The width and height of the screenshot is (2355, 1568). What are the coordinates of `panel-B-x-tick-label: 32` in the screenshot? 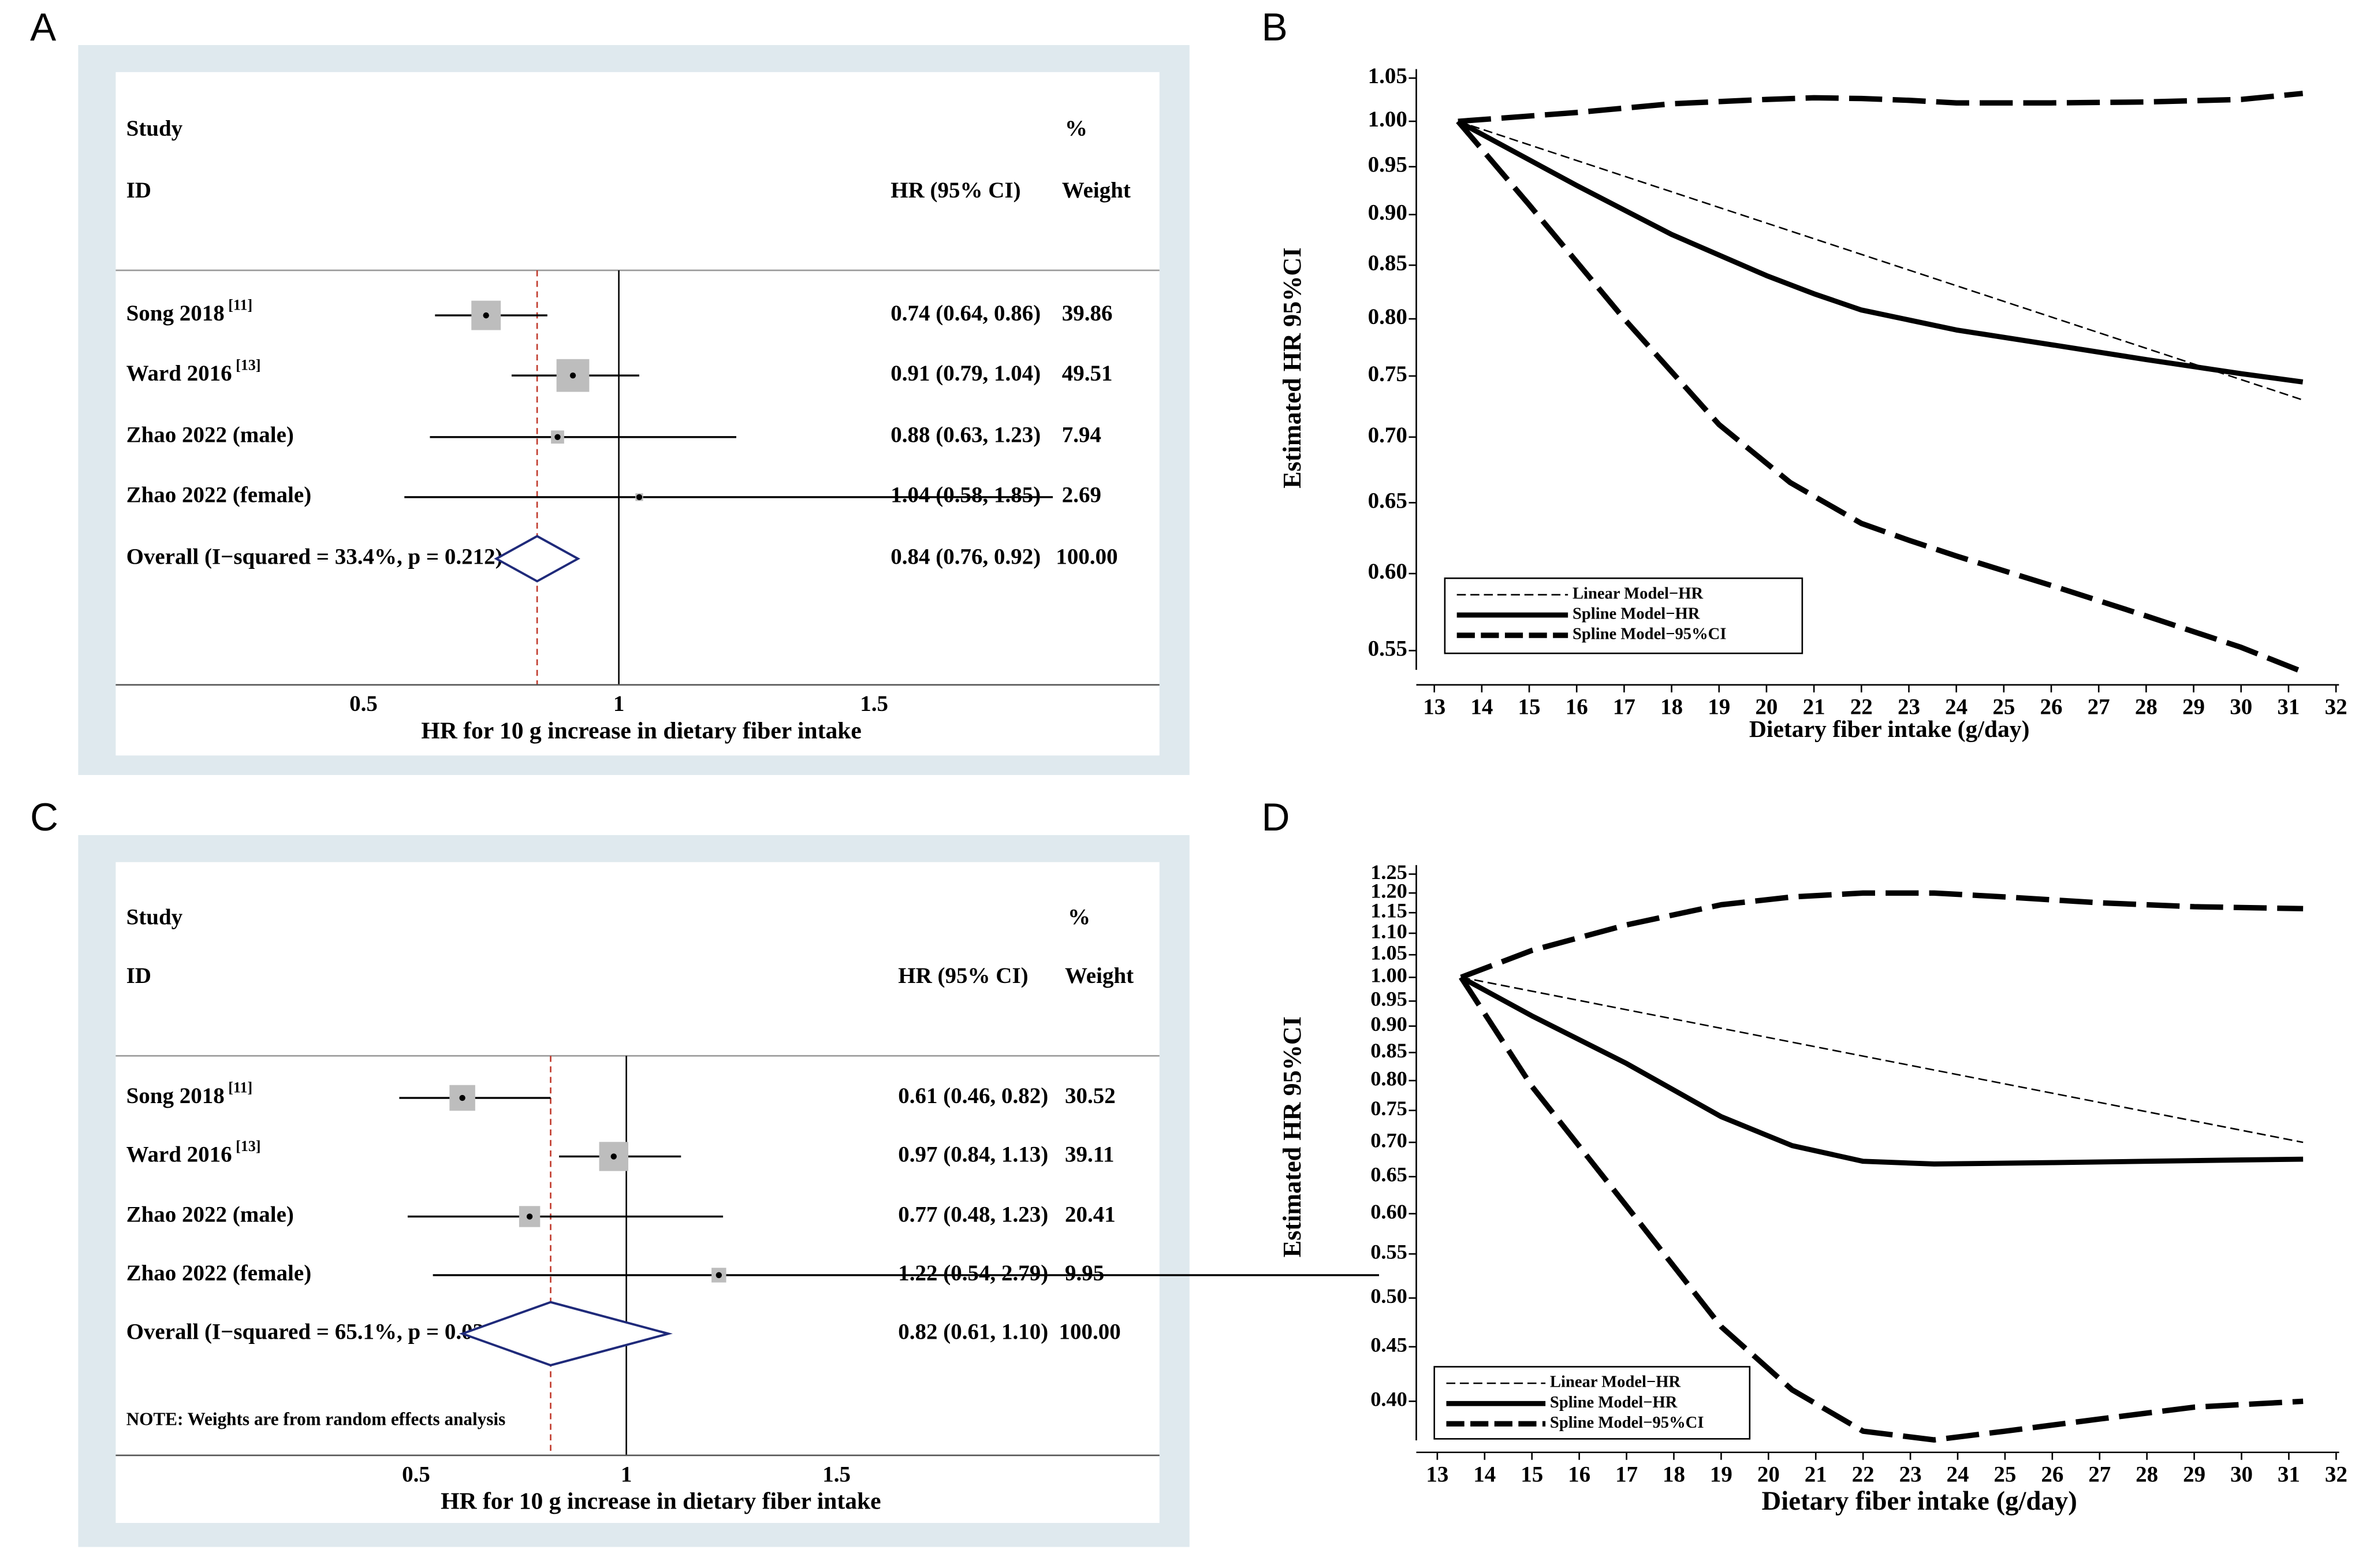 It's located at (2336, 706).